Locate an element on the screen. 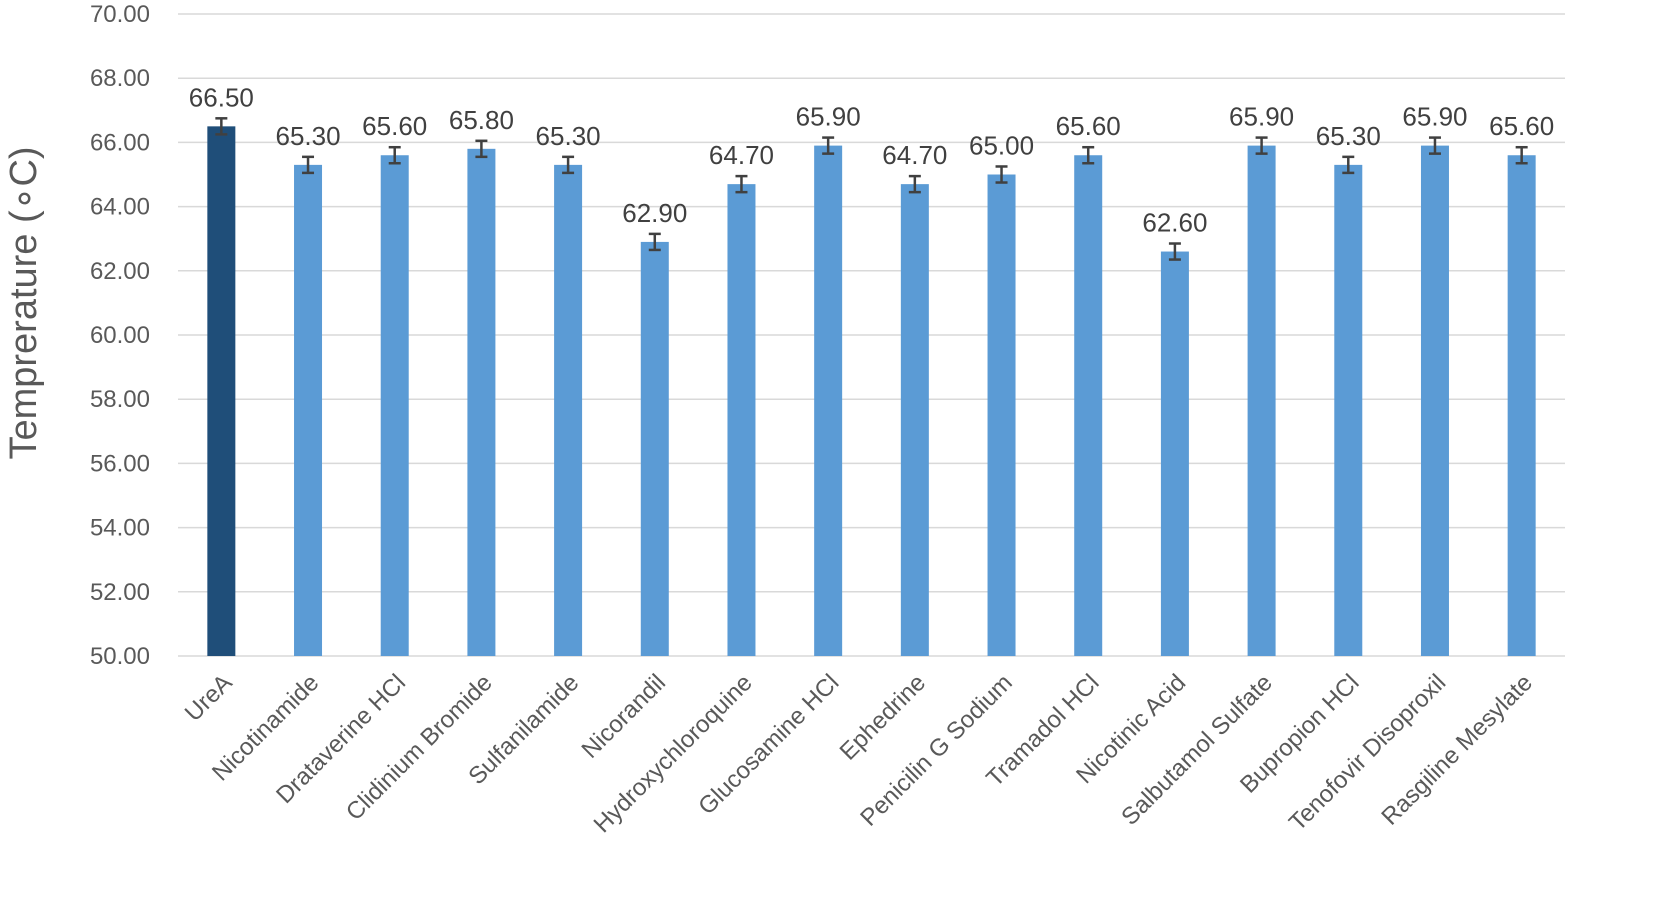  x-tick-label: Nicorandil is located at coordinates (623, 716).